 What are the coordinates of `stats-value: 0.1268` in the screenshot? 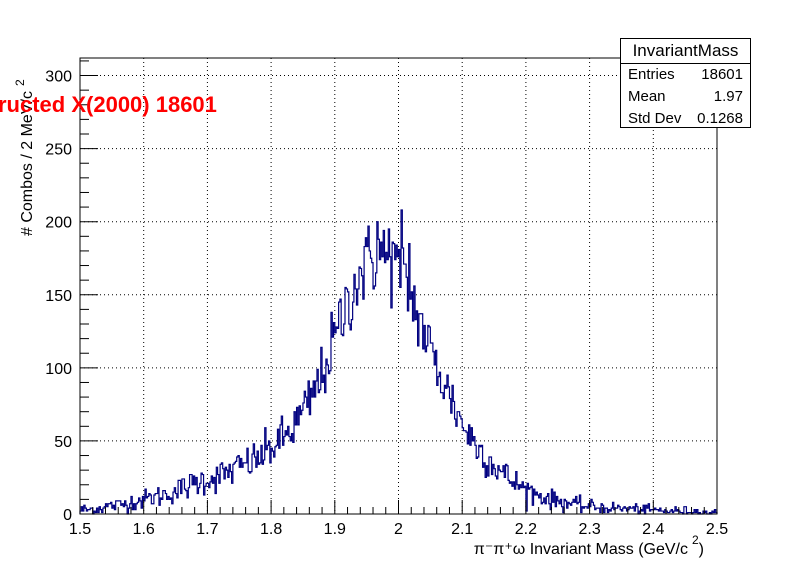 It's located at (720, 118).